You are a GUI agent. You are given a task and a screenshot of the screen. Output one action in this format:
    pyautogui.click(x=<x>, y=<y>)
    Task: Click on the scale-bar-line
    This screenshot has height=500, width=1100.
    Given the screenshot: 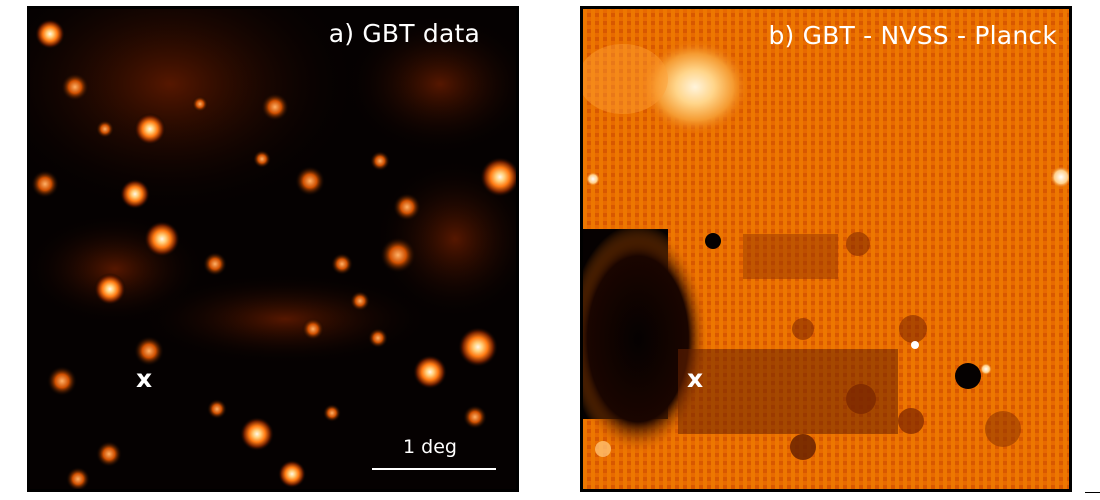 What is the action you would take?
    pyautogui.click(x=434, y=469)
    